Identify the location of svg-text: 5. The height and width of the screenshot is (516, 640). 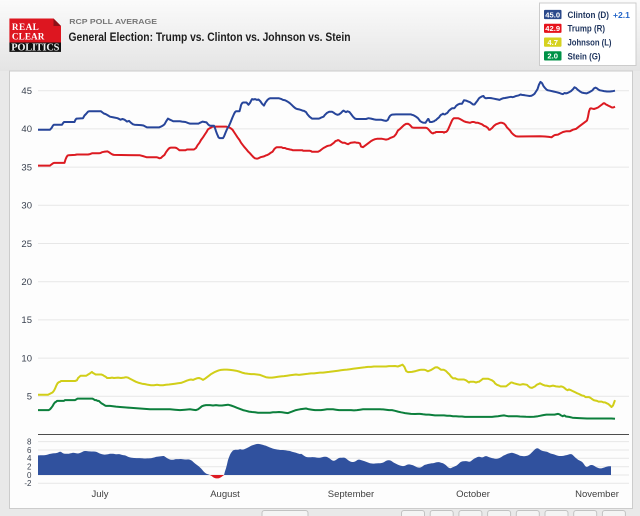
(29, 397).